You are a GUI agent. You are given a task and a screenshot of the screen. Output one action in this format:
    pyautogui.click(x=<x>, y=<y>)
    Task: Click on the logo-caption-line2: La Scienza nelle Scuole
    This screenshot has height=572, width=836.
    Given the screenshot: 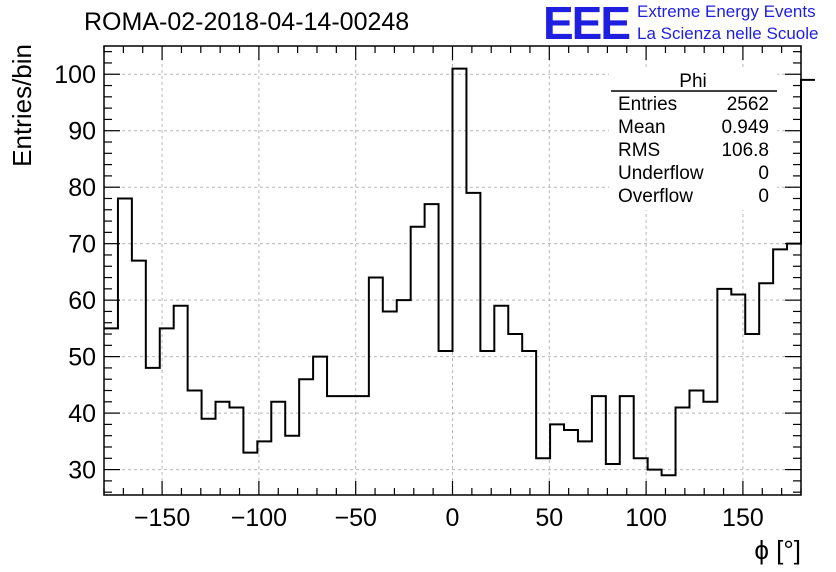 What is the action you would take?
    pyautogui.click(x=728, y=33)
    